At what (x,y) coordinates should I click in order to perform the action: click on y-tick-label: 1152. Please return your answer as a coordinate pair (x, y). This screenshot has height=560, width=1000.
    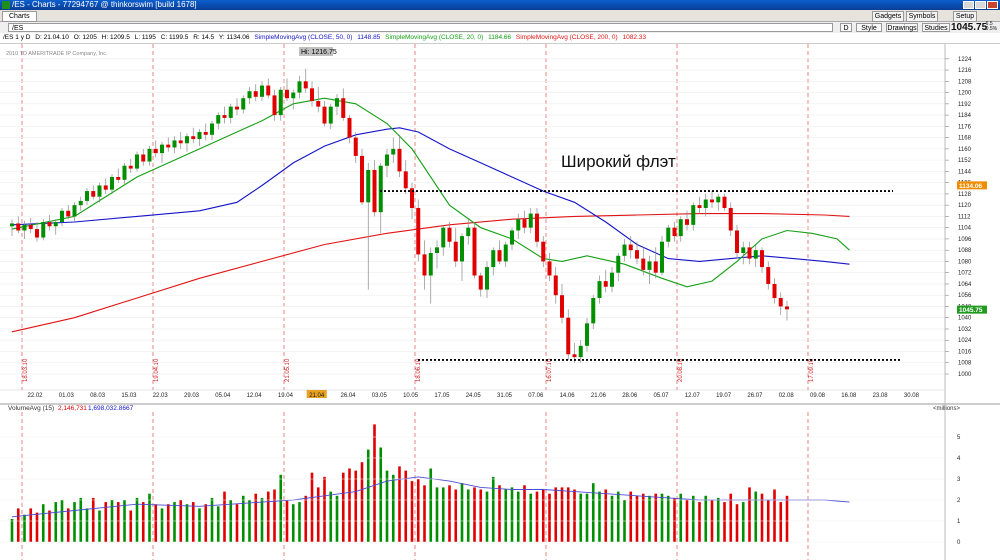
    Looking at the image, I should click on (965, 161).